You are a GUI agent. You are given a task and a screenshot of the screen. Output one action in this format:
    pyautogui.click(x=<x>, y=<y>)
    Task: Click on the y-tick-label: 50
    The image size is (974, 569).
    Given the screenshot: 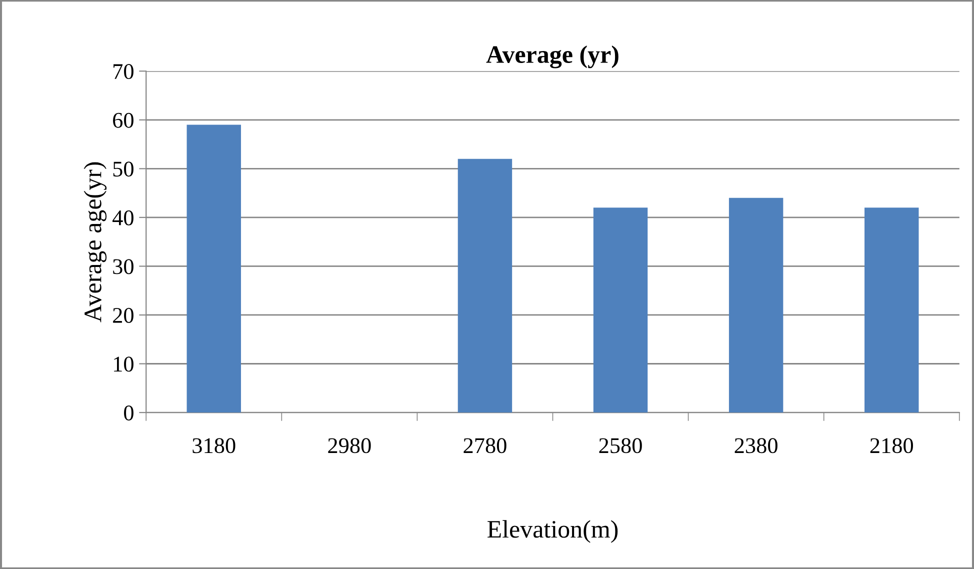 What is the action you would take?
    pyautogui.click(x=123, y=169)
    